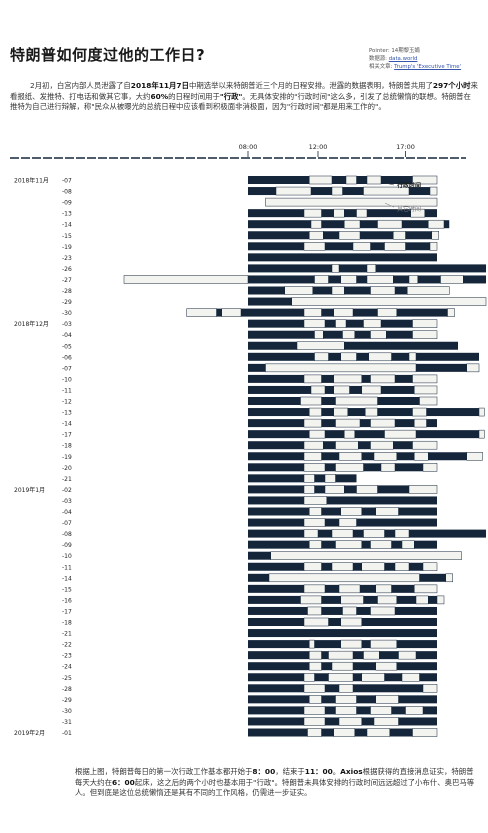  What do you see at coordinates (290, 771) in the screenshot?
I see `outro-text-2: ，结束于` at bounding box center [290, 771].